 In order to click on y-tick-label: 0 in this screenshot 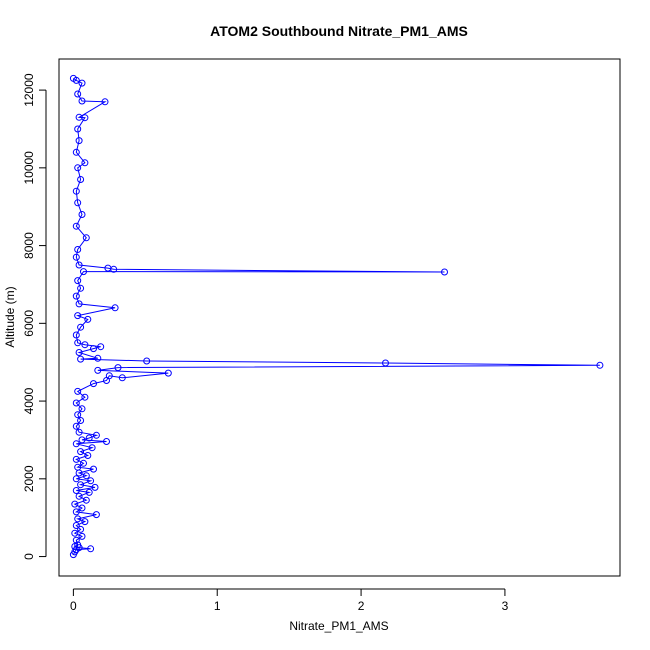, I will do `click(29, 556)`.